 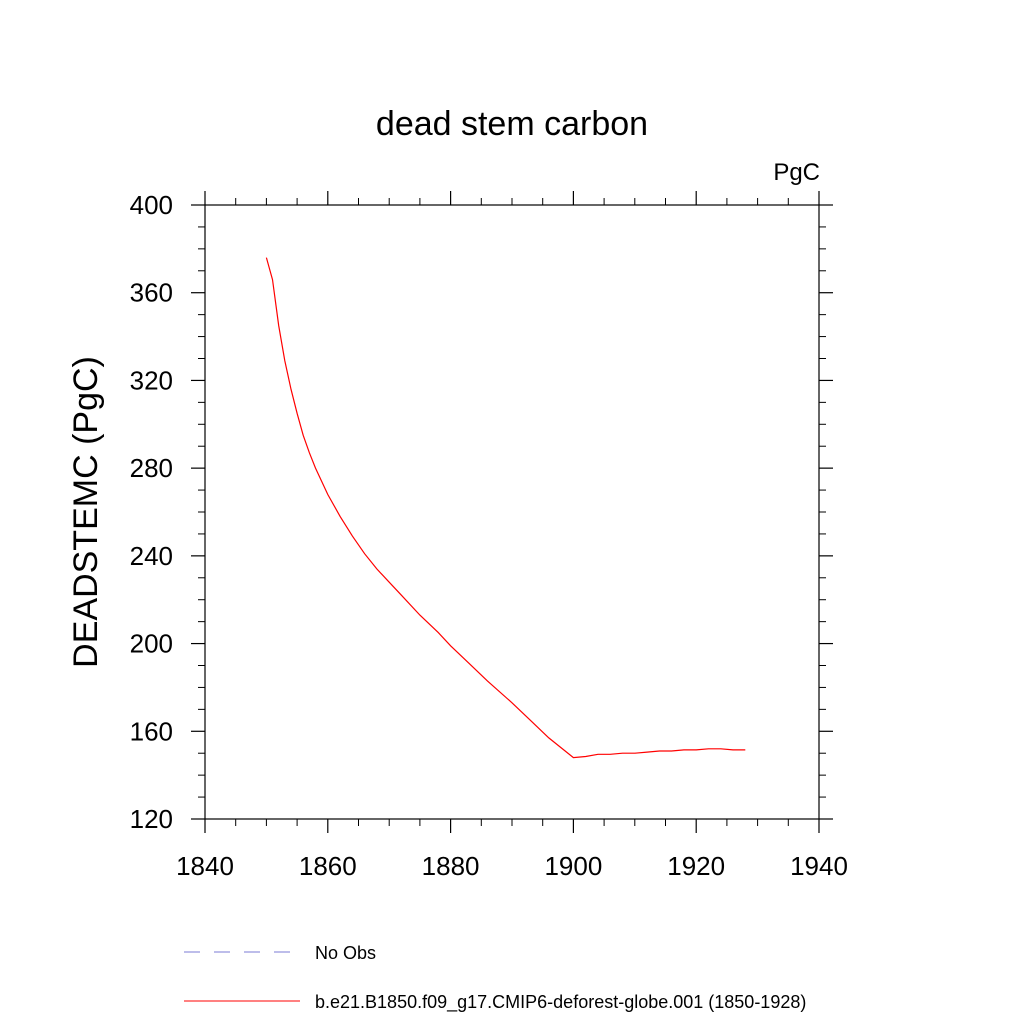 What do you see at coordinates (451, 866) in the screenshot?
I see `x-tick-label: 1880` at bounding box center [451, 866].